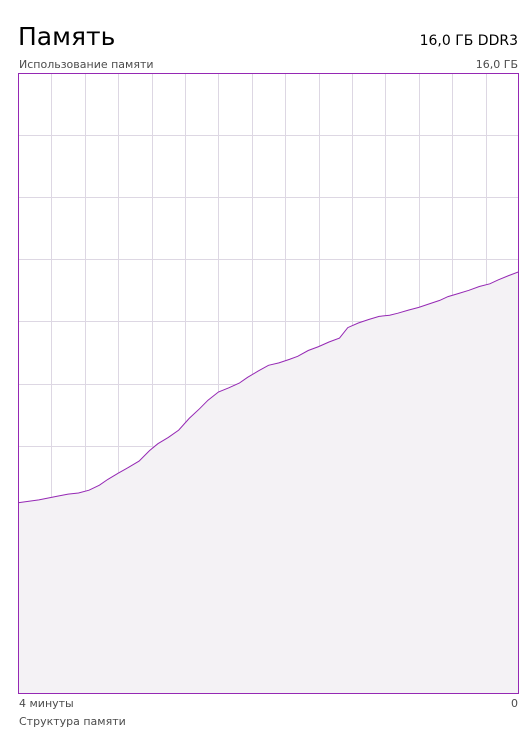 Image resolution: width=526 pixels, height=729 pixels. I want to click on graph-label-usage: Использование памяти, so click(86, 64).